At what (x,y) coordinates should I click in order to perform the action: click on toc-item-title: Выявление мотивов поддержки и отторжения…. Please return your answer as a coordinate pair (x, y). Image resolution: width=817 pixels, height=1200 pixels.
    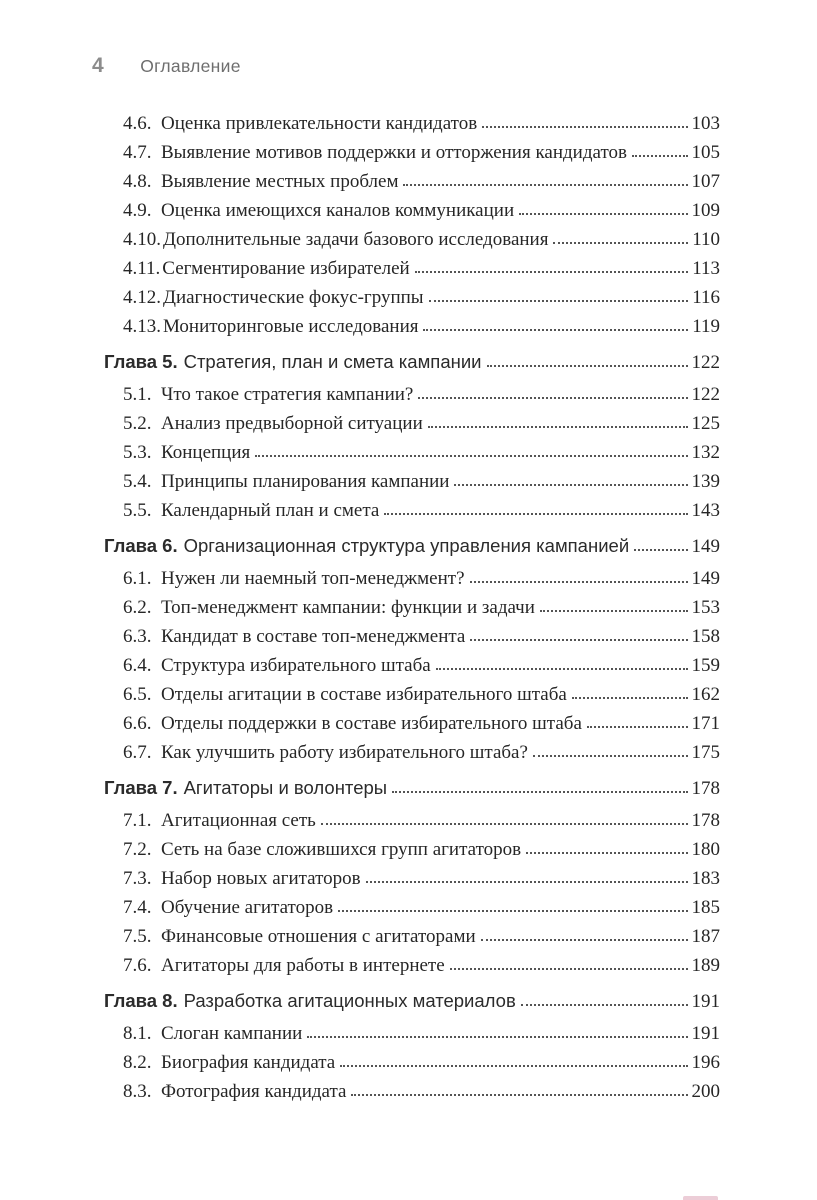
    Looking at the image, I should click on (394, 152).